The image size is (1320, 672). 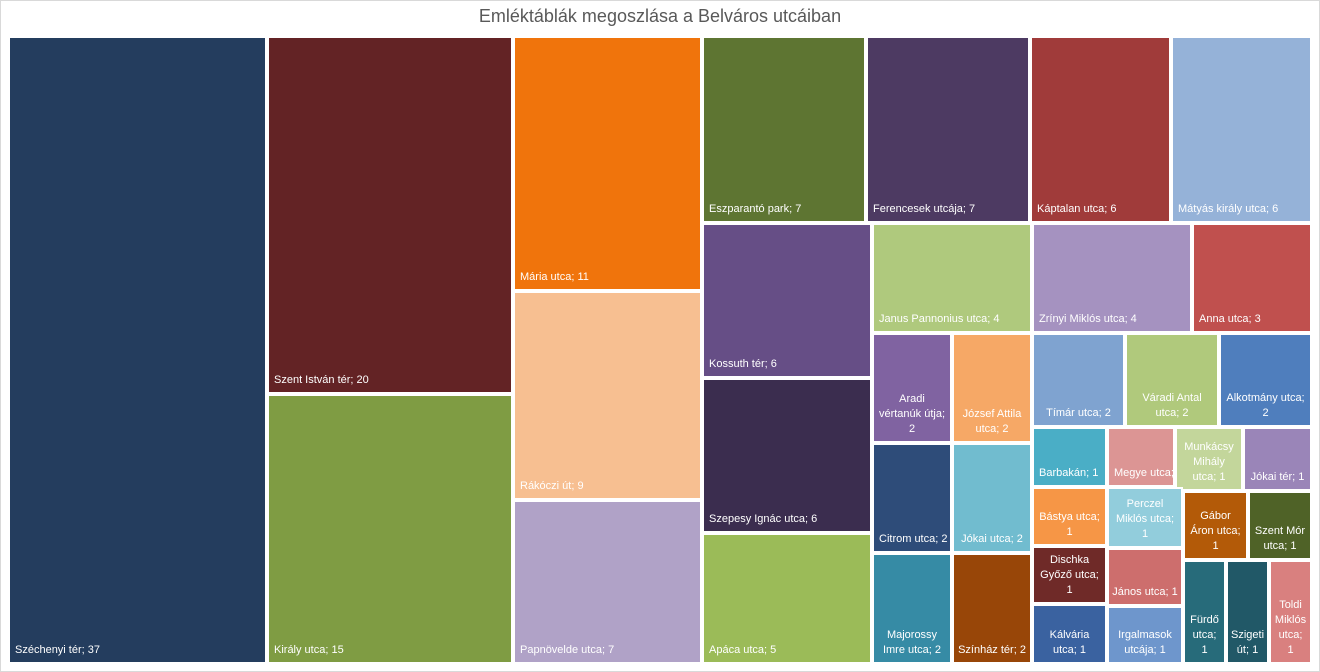 I want to click on treemap-tile: Eszparantó park; 7, so click(x=784, y=129).